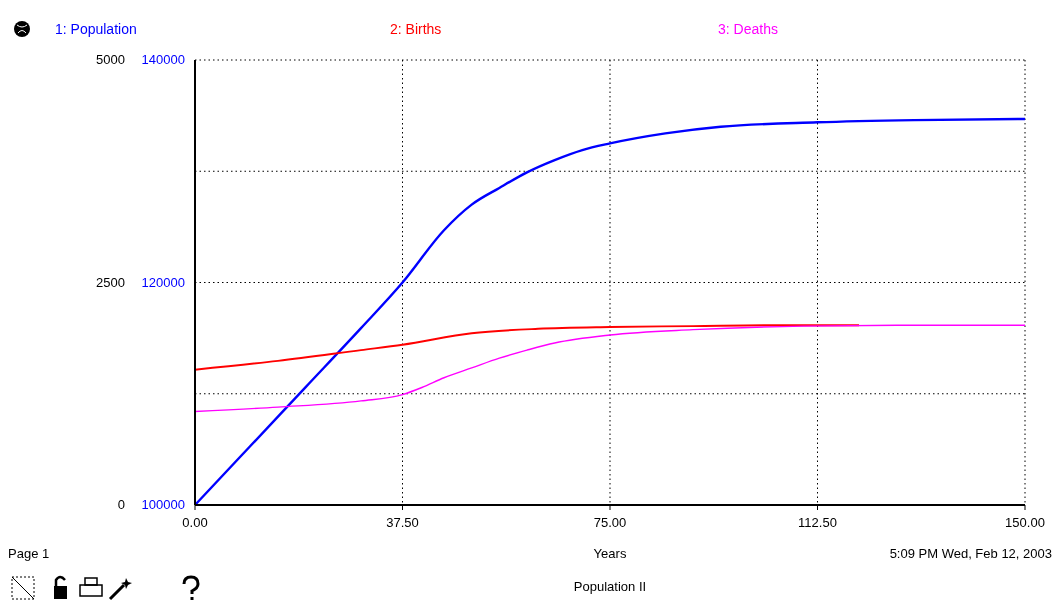  Describe the element at coordinates (610, 522) in the screenshot. I see `x-tick-label: 75.00` at that location.